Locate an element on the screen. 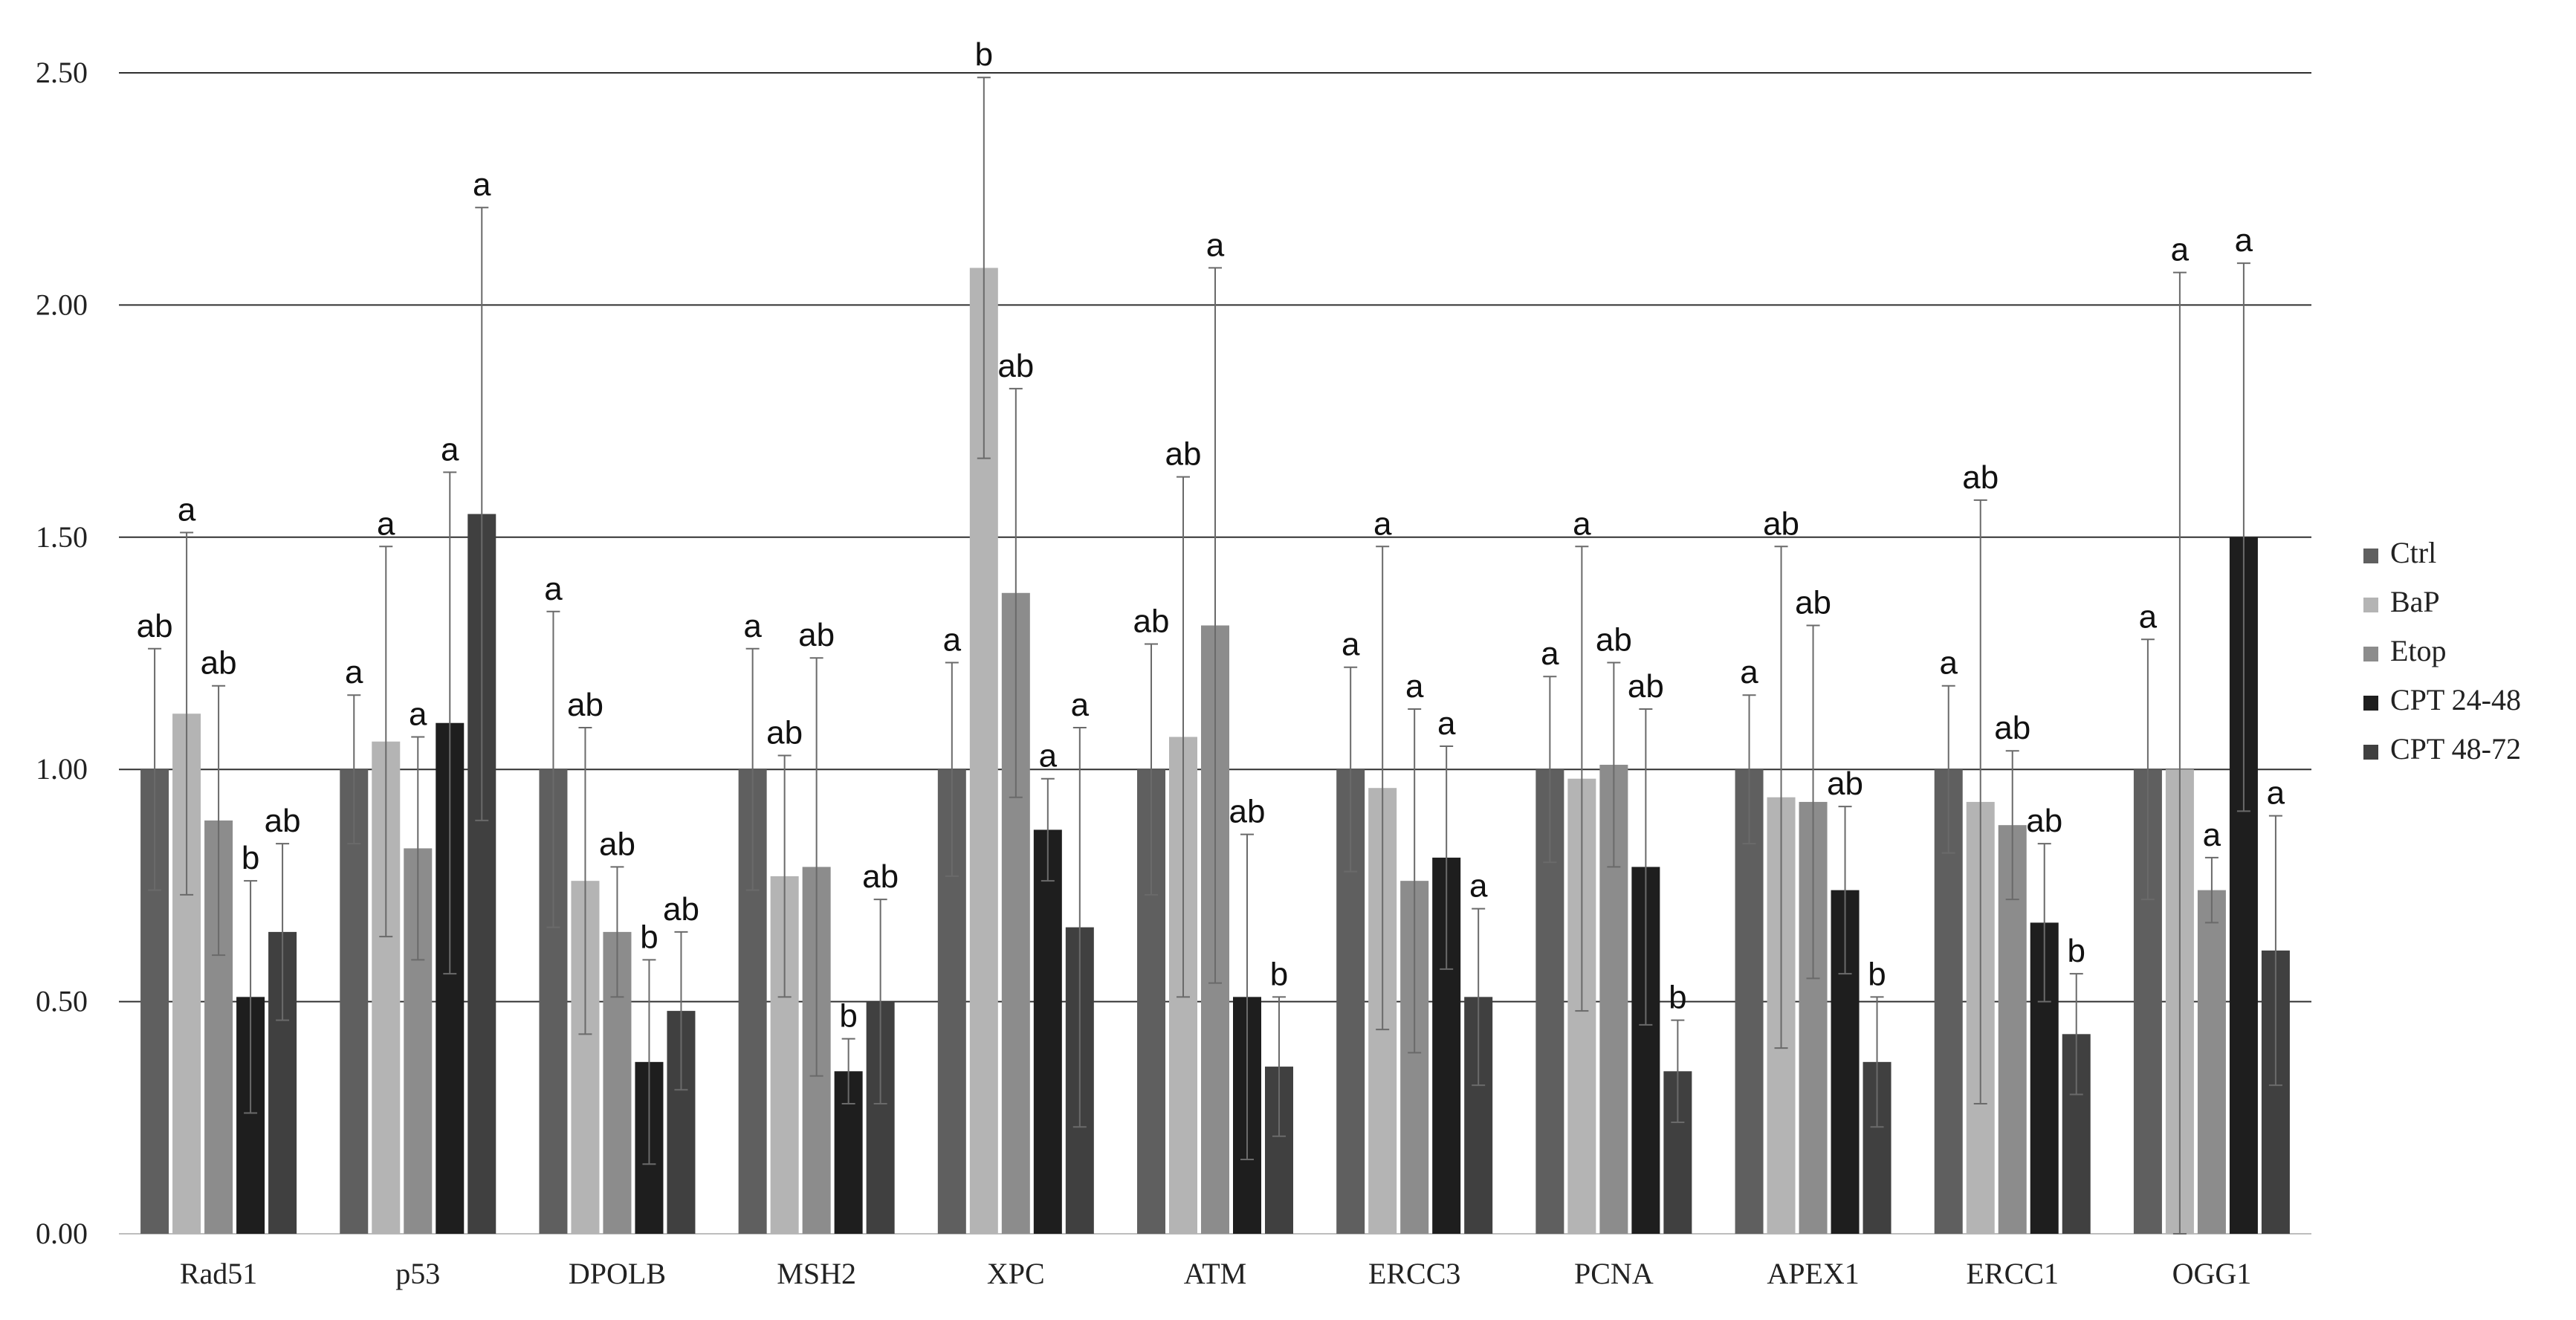 The height and width of the screenshot is (1320, 2576). x-tick-label-XPC: XPC is located at coordinates (1016, 1273).